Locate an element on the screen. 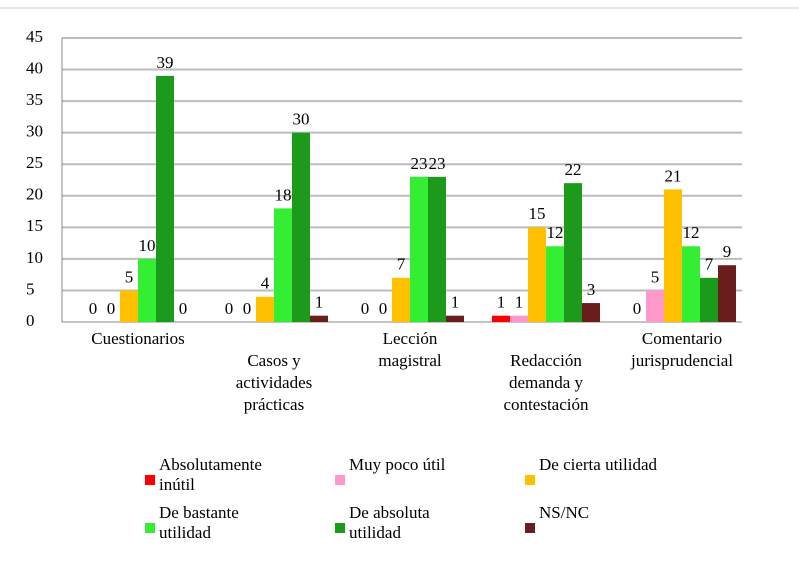 The width and height of the screenshot is (799, 562). x-tick-label: Casos y actividades prácticas is located at coordinates (274, 382).